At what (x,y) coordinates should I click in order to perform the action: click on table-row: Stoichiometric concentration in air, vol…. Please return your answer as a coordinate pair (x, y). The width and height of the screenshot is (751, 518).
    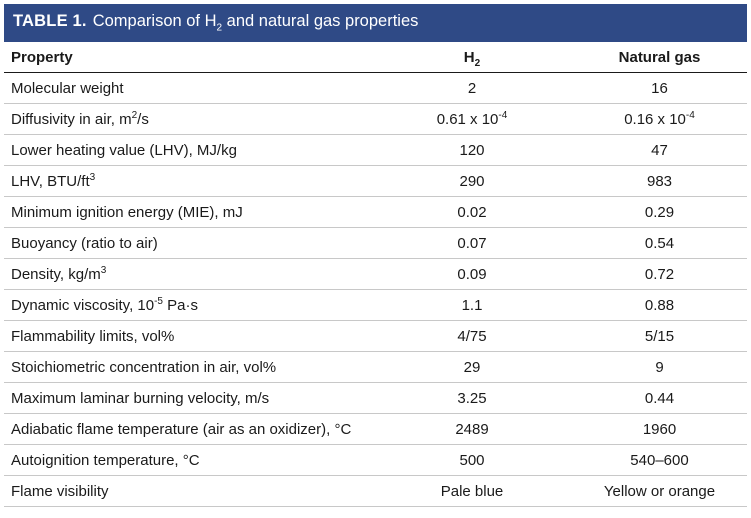
    Looking at the image, I should click on (375, 367).